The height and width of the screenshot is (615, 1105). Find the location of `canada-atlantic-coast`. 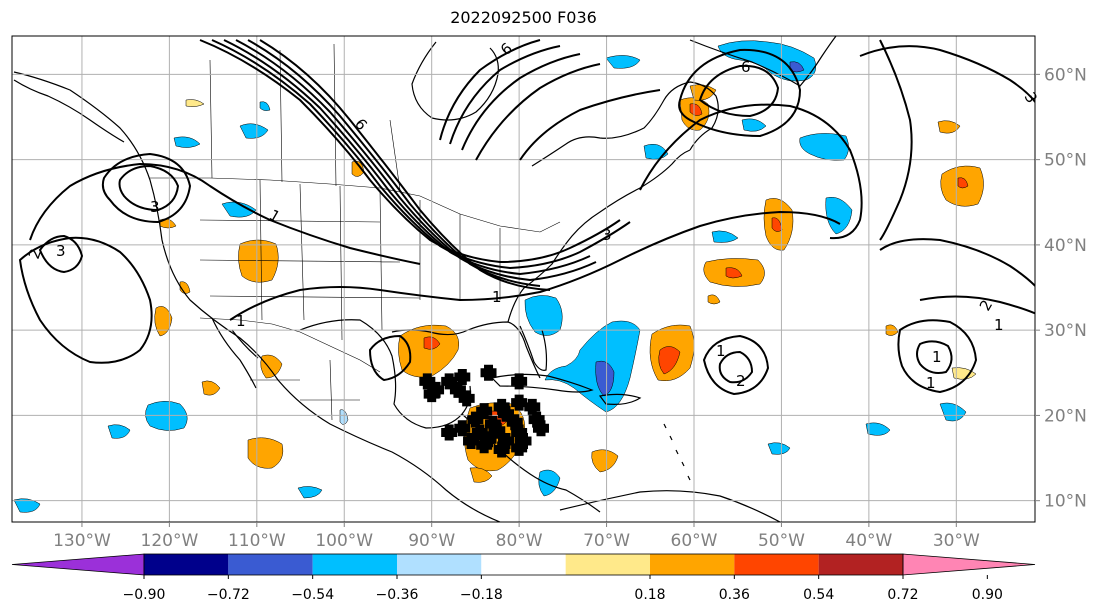

canada-atlantic-coast is located at coordinates (625, 124).